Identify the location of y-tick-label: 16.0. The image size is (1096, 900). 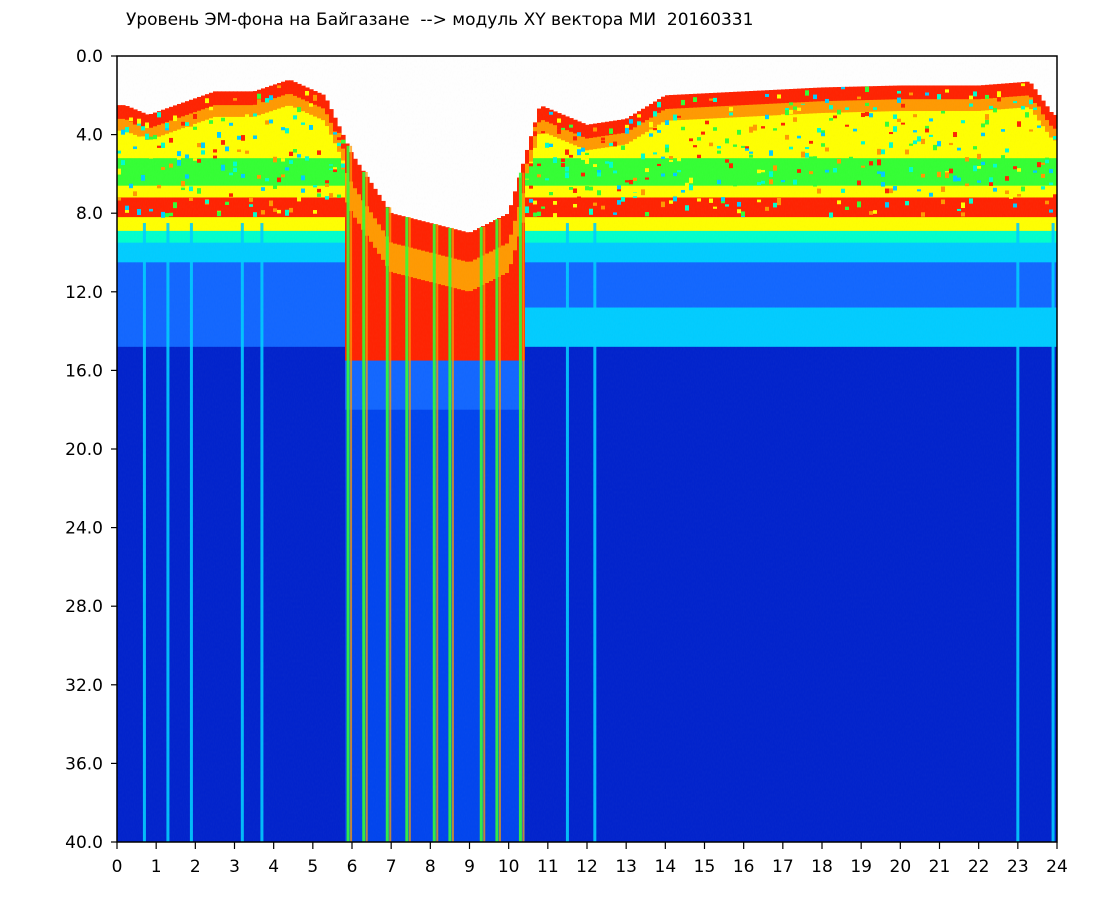
(84, 371).